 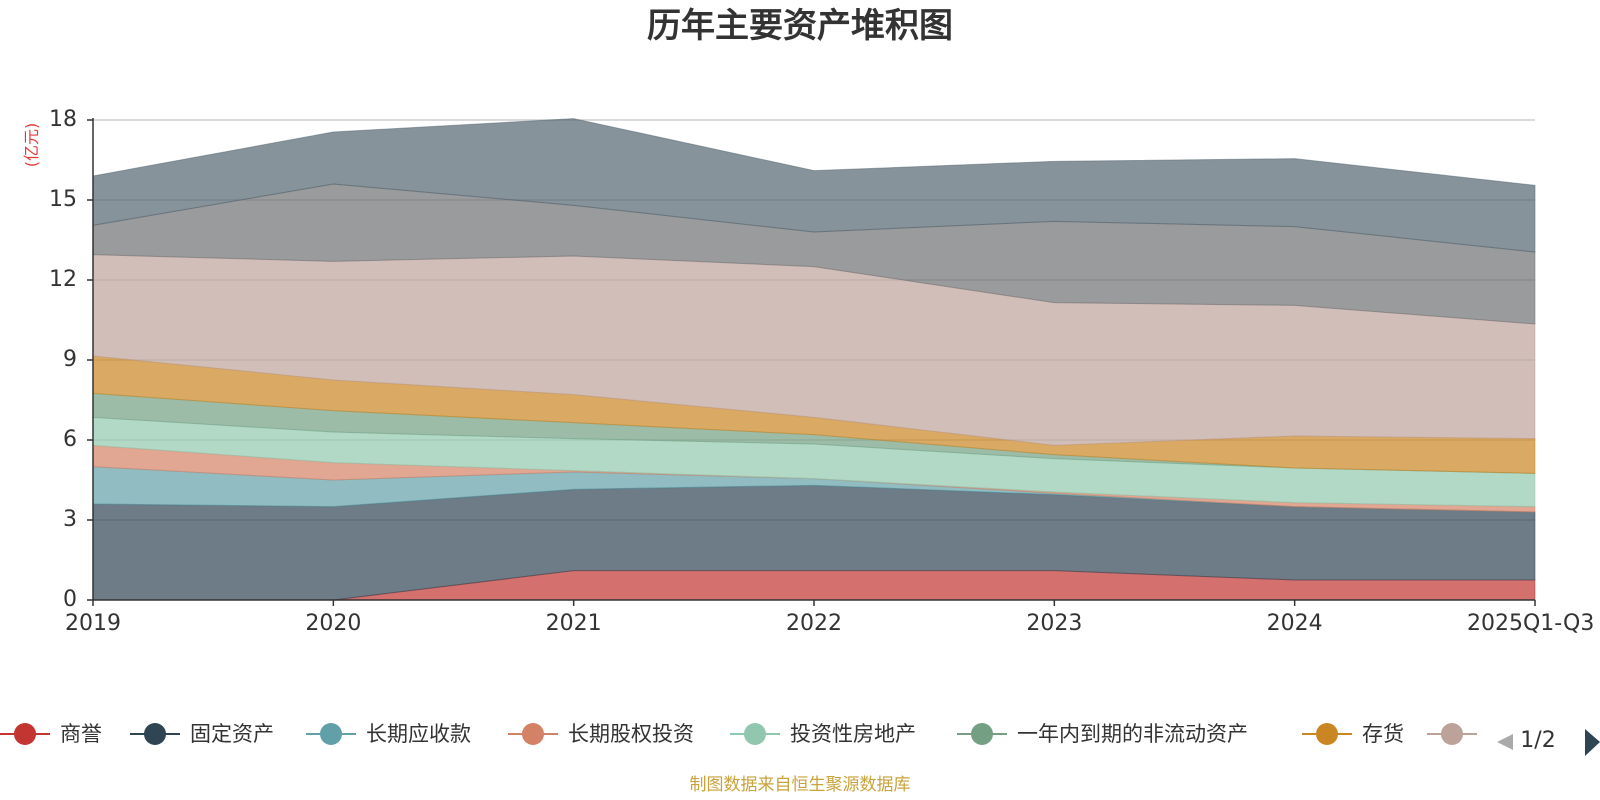 What do you see at coordinates (1353, 734) in the screenshot?
I see `legend-item-7: 存货` at bounding box center [1353, 734].